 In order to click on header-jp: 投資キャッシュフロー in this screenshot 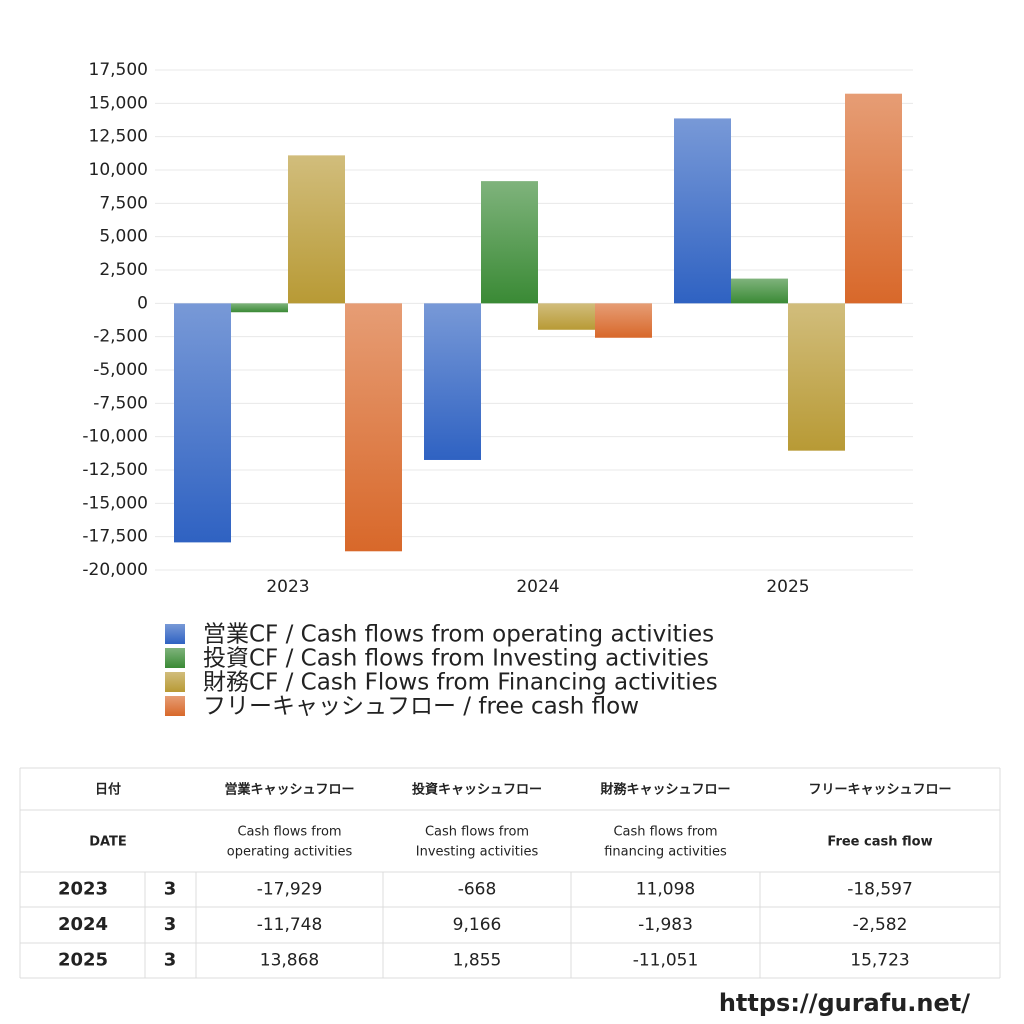, I will do `click(477, 790)`.